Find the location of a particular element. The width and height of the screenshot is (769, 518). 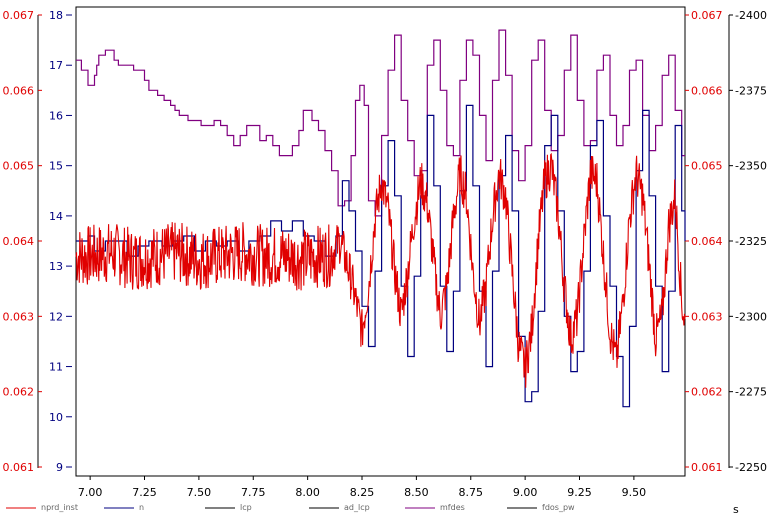

left-inner-tick-label: 12 is located at coordinates (56, 316).